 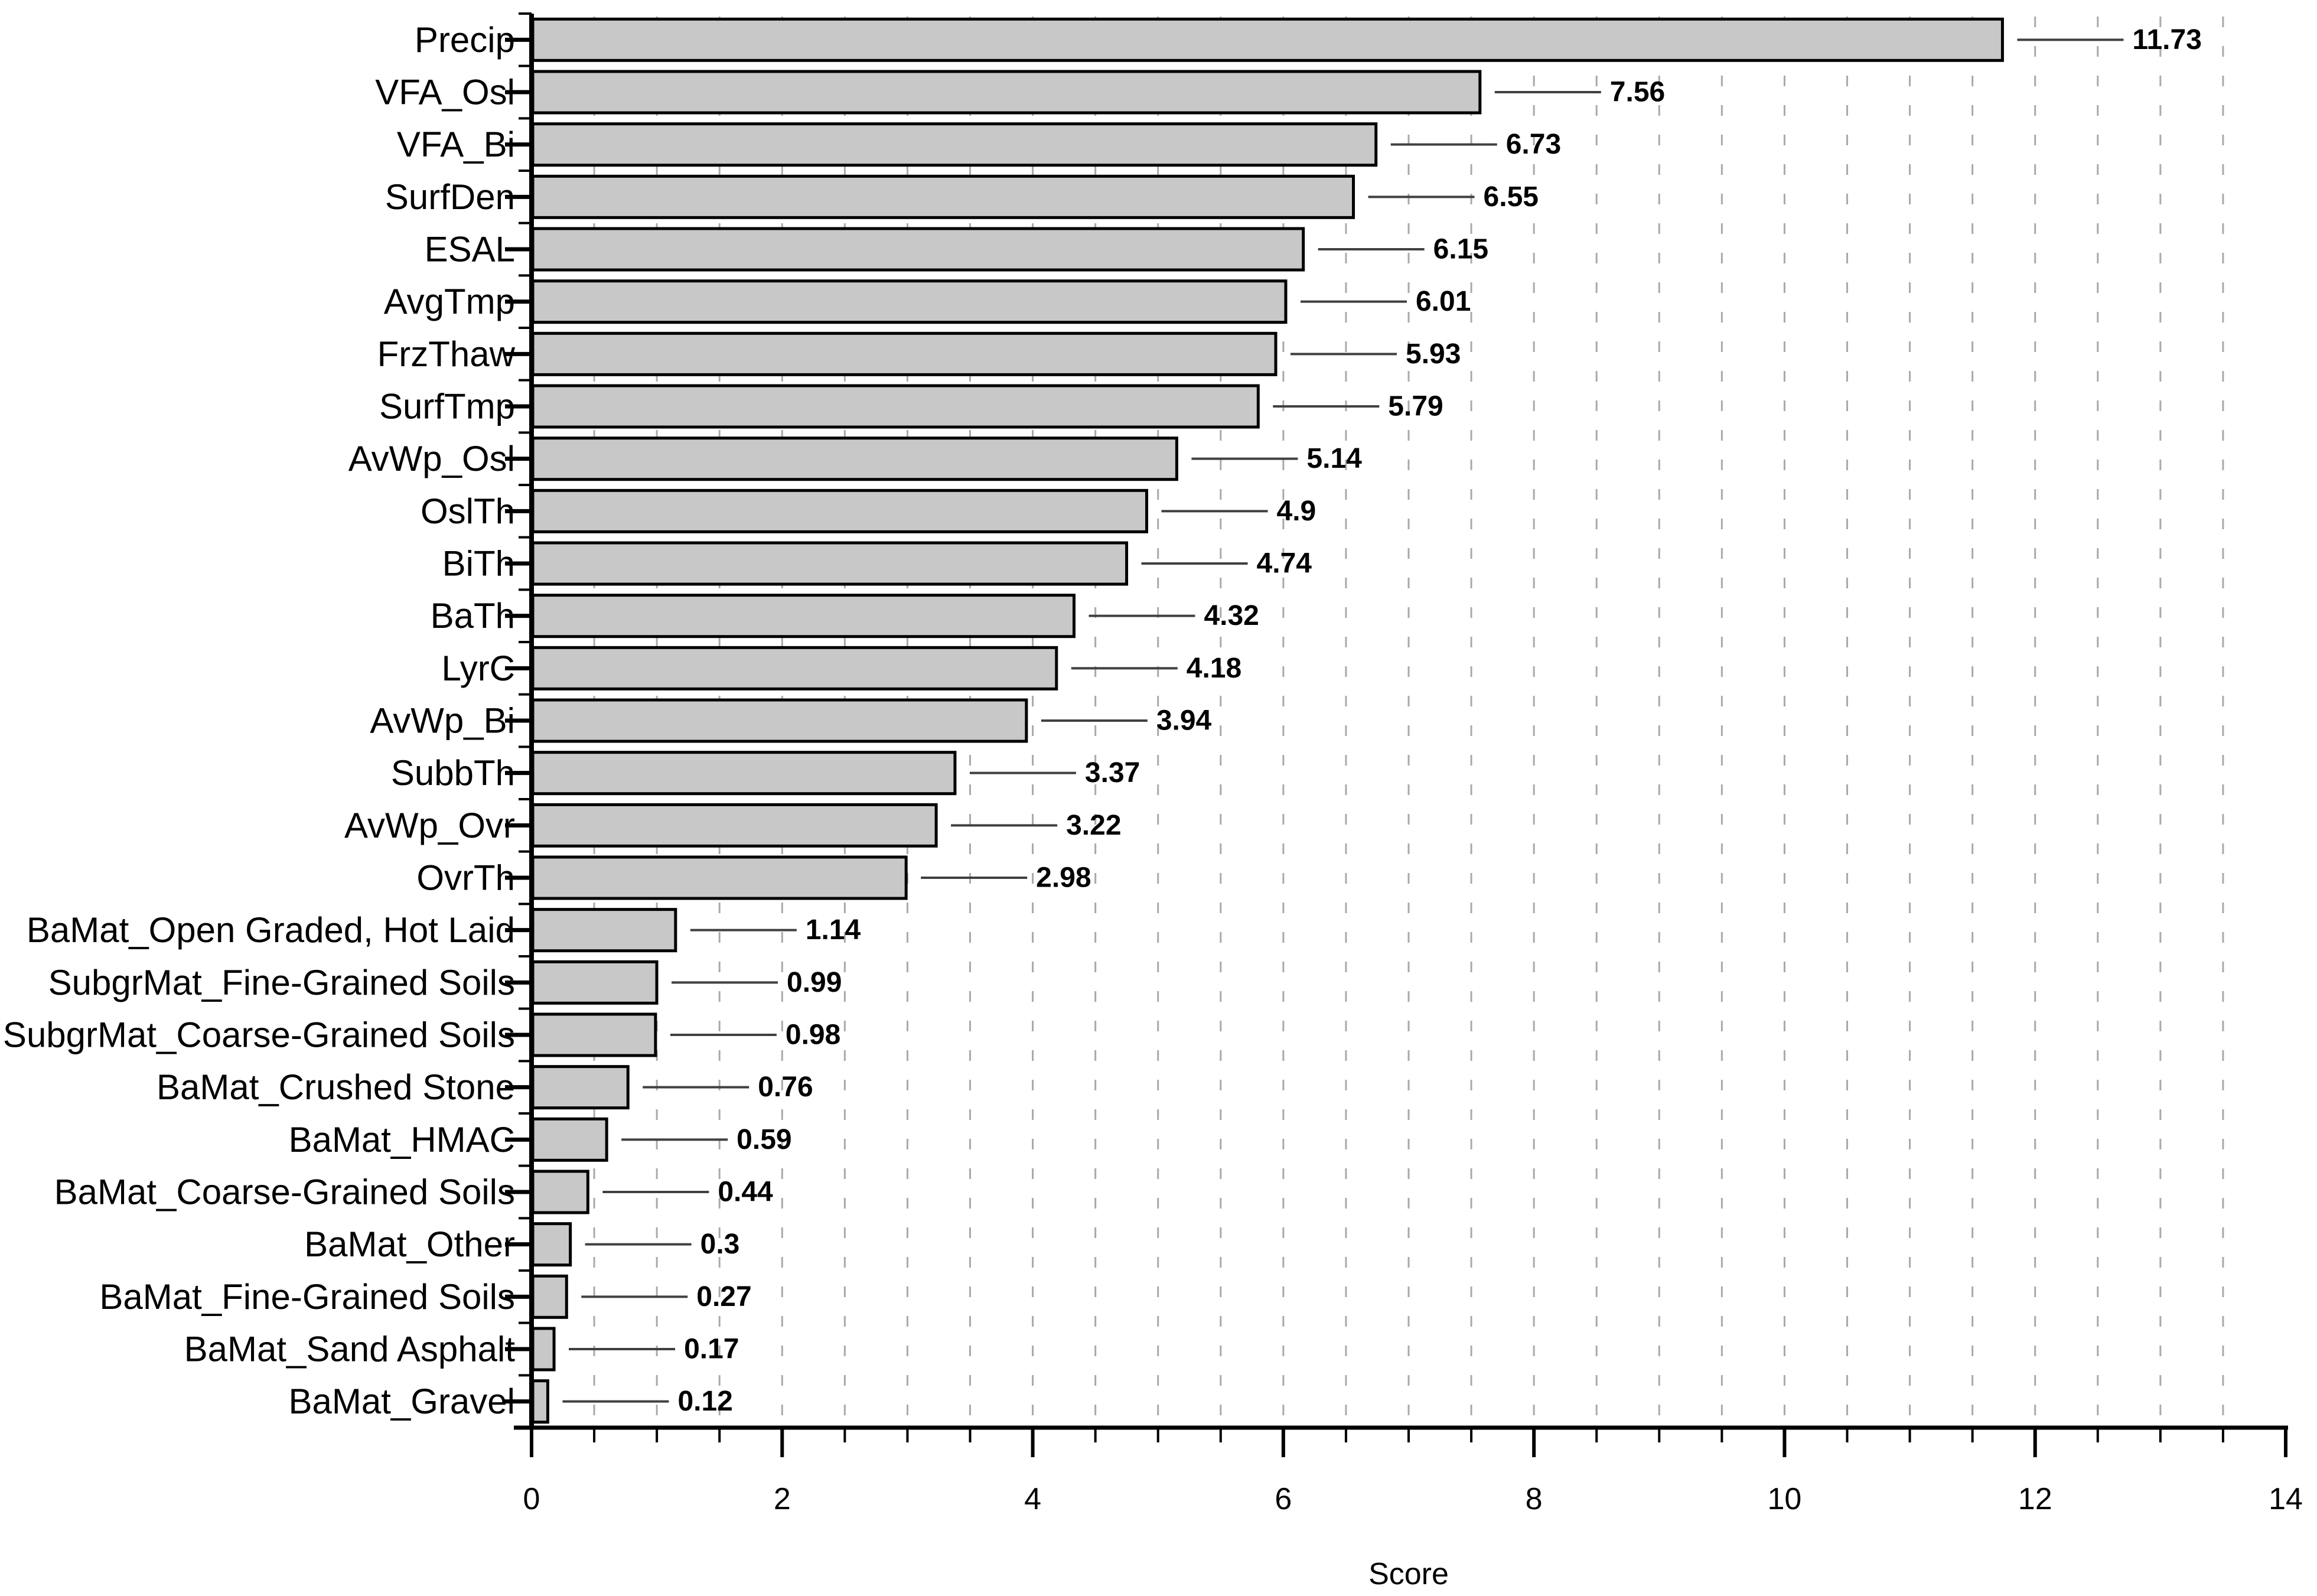 I want to click on value-label: 7.56, so click(x=1637, y=92).